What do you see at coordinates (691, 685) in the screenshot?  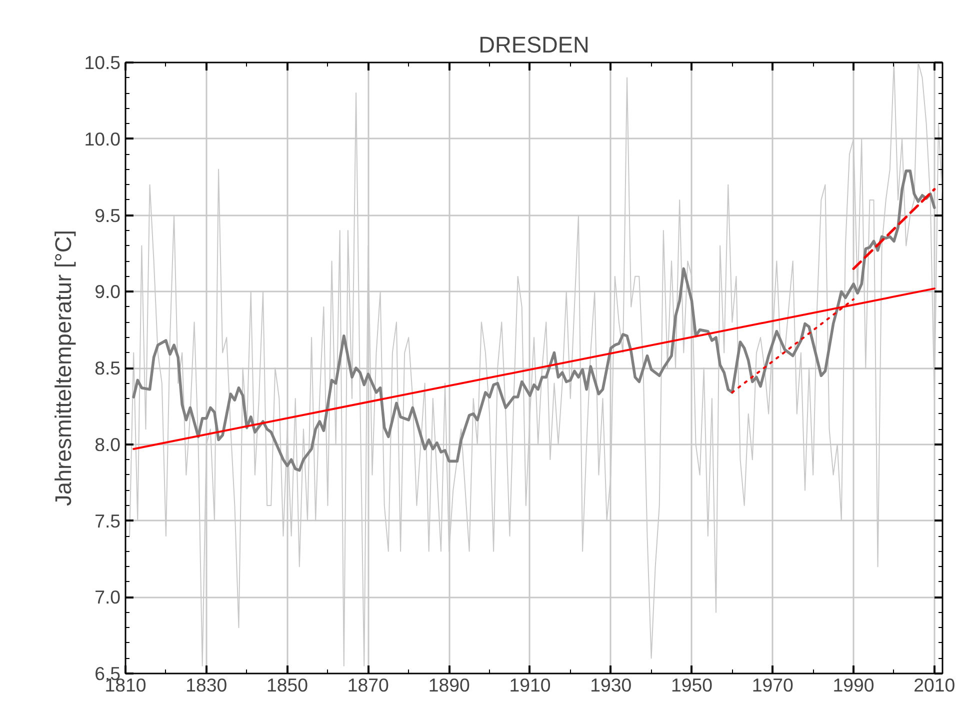 I see `x-tick-label: 1950` at bounding box center [691, 685].